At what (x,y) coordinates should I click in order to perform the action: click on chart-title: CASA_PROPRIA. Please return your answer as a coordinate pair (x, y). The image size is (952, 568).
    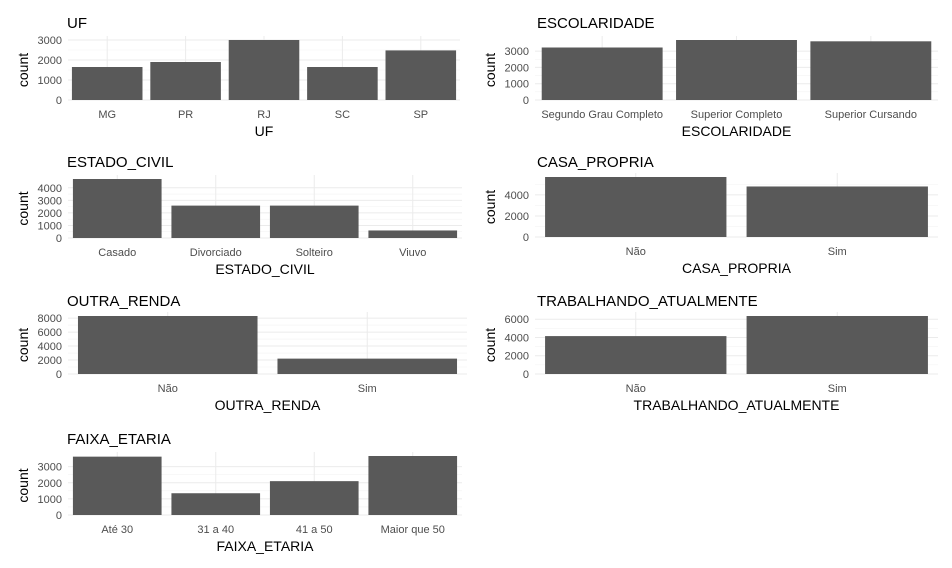
    Looking at the image, I should click on (595, 162).